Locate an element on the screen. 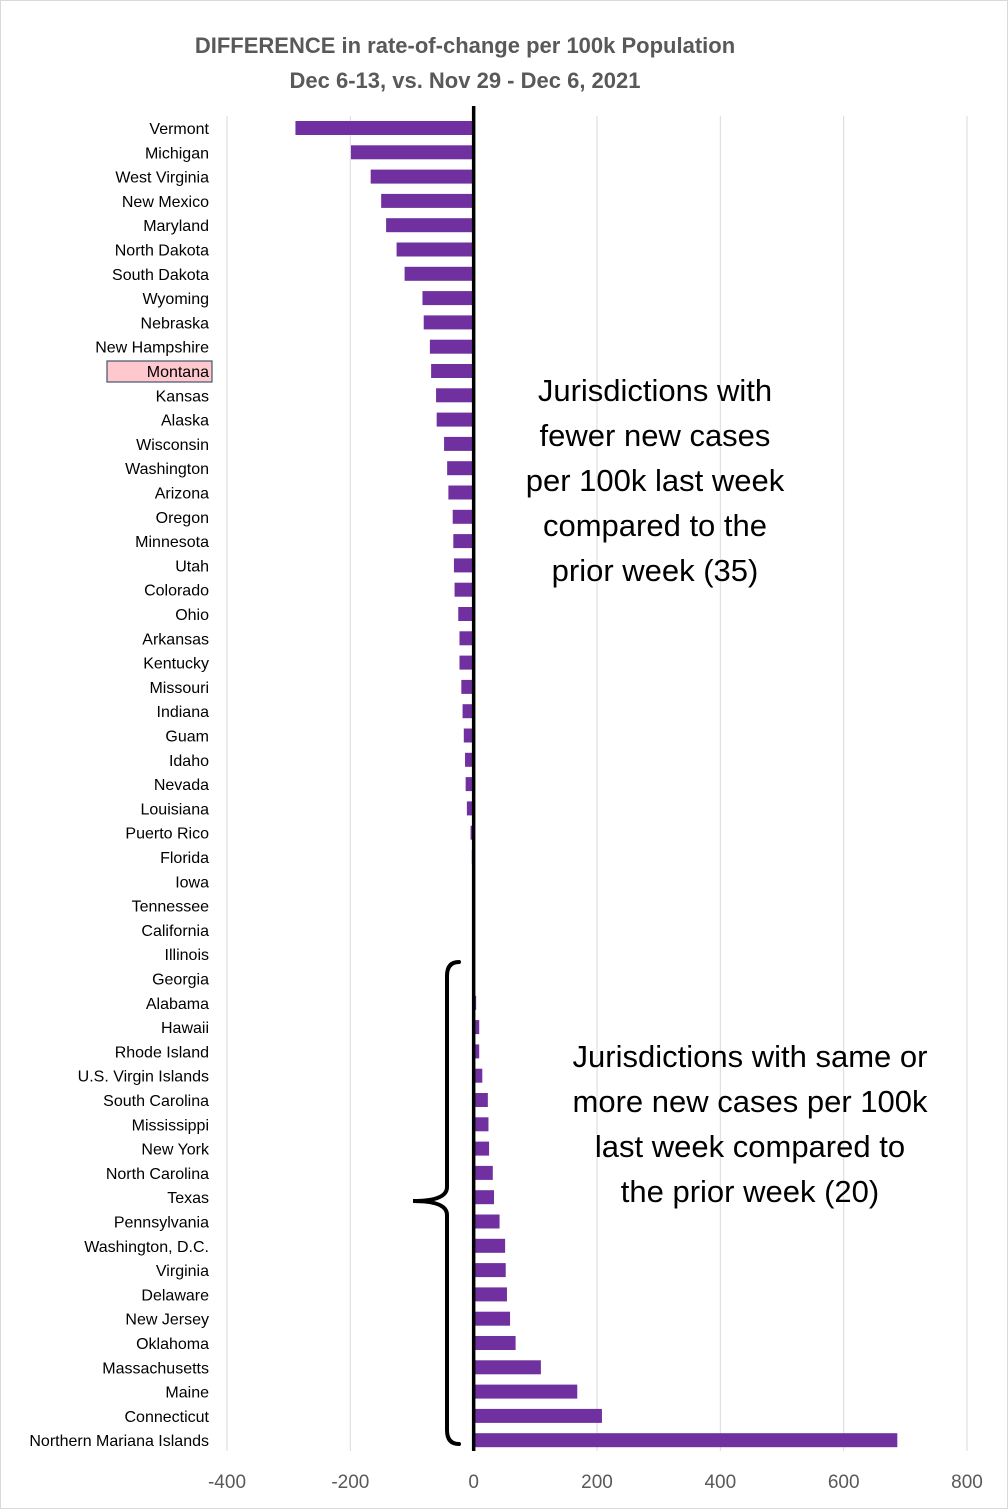  category-label: Missouri is located at coordinates (179, 688).